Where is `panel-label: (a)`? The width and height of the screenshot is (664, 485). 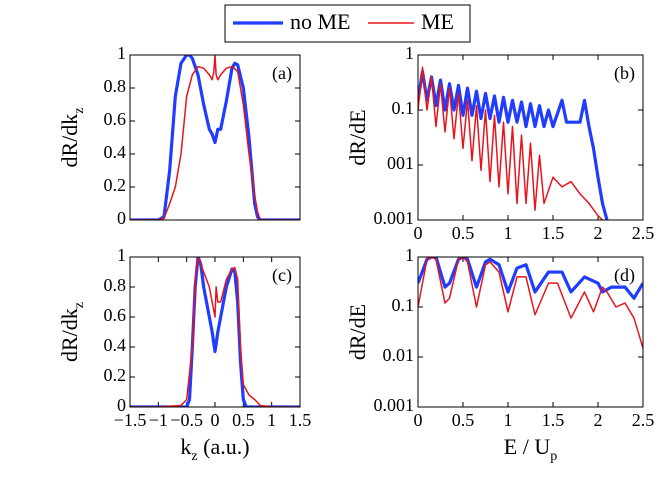
panel-label: (a) is located at coordinates (282, 73).